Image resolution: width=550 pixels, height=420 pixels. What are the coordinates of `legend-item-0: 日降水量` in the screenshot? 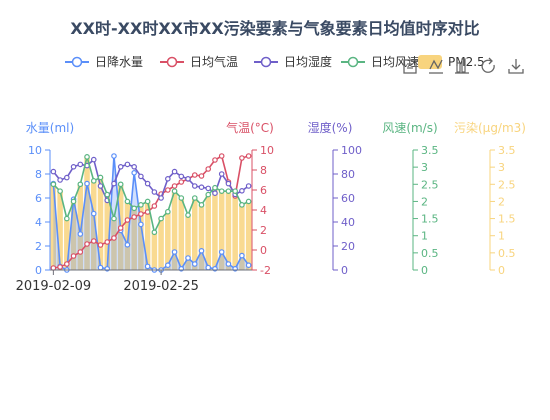 It's located at (104, 62).